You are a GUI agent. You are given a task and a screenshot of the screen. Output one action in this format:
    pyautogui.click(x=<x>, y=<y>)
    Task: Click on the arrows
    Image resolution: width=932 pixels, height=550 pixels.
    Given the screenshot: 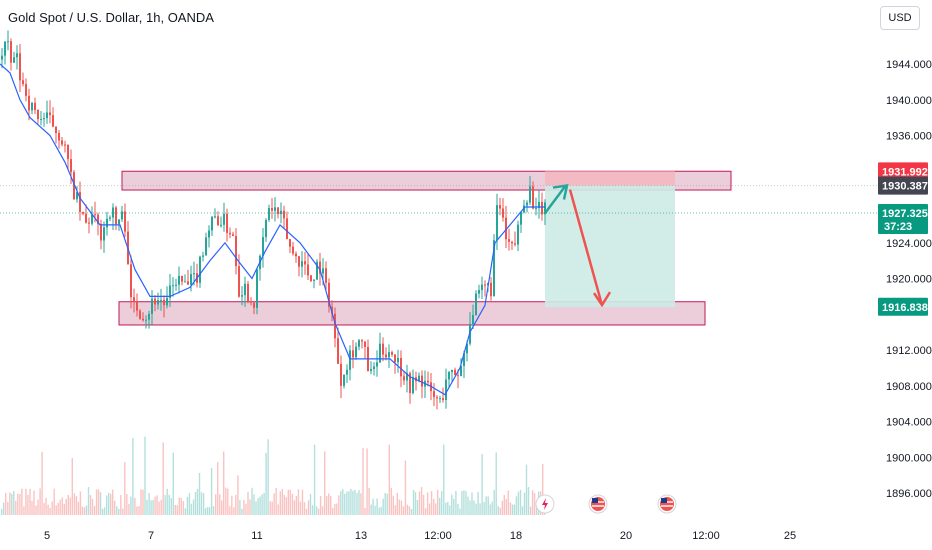 What is the action you would take?
    pyautogui.click(x=577, y=246)
    